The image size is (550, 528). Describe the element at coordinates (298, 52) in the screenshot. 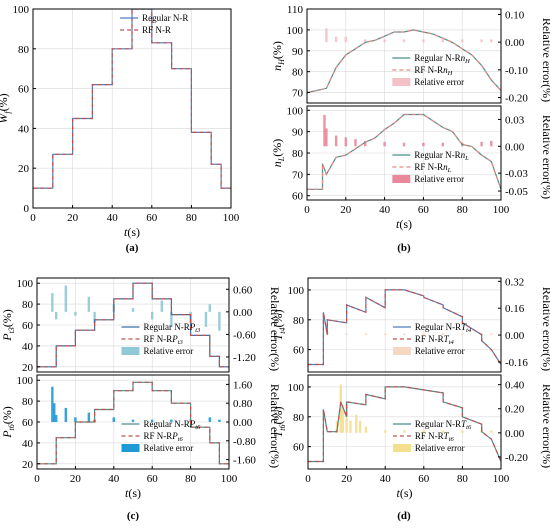

I see `y-tick-label: 90` at that location.